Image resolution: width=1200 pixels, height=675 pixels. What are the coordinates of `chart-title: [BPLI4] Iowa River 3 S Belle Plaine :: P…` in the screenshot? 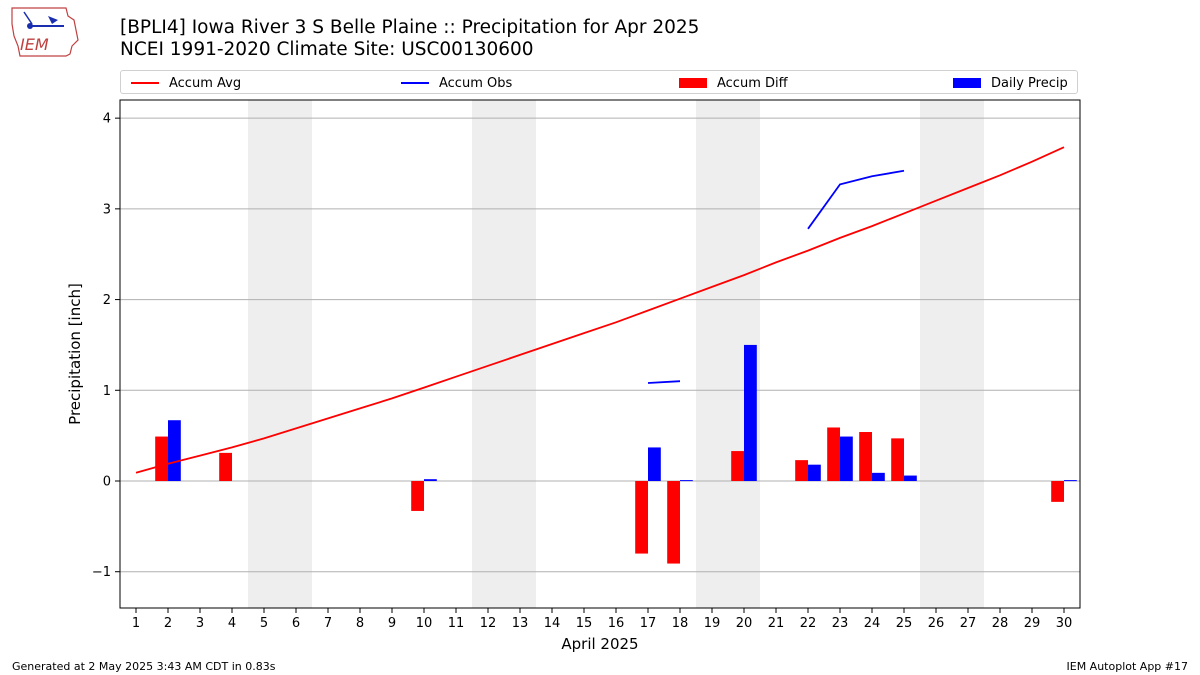 It's located at (409, 39).